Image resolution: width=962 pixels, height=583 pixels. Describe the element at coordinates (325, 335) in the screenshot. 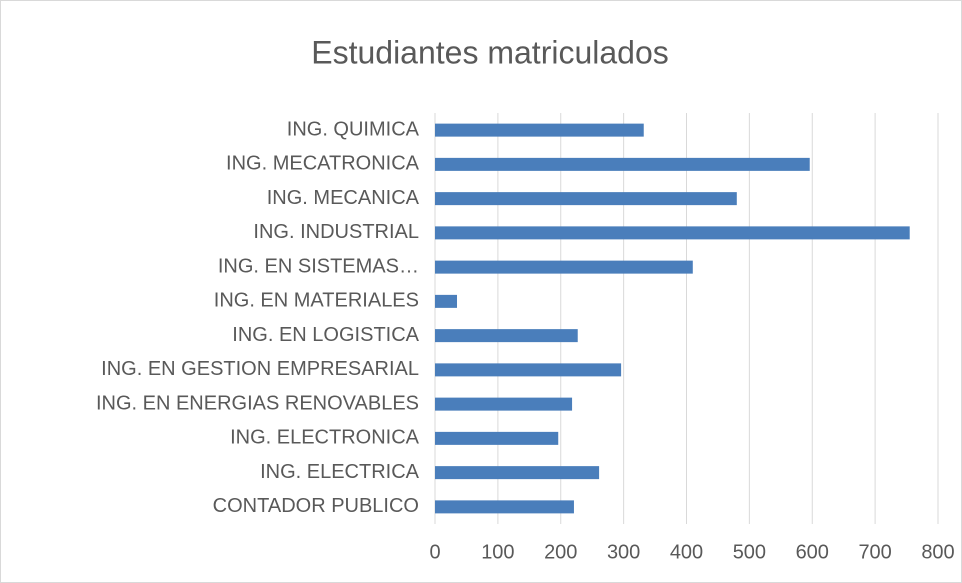

I see `y-tick-label: ING. EN LOGISTICA` at that location.